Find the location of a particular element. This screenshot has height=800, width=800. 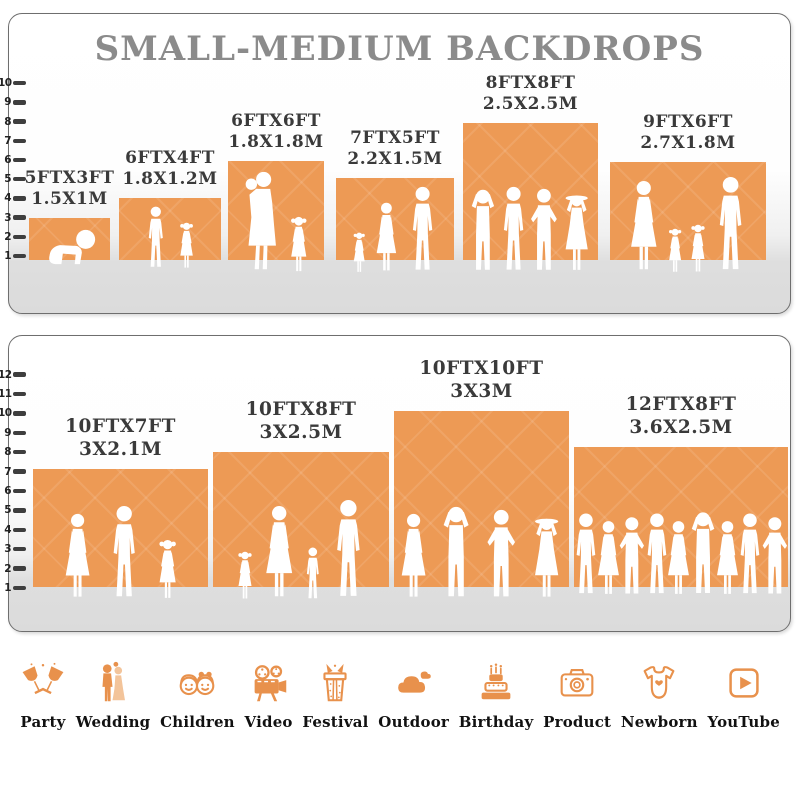

ruler-mark-8: 8 is located at coordinates (13, 122).